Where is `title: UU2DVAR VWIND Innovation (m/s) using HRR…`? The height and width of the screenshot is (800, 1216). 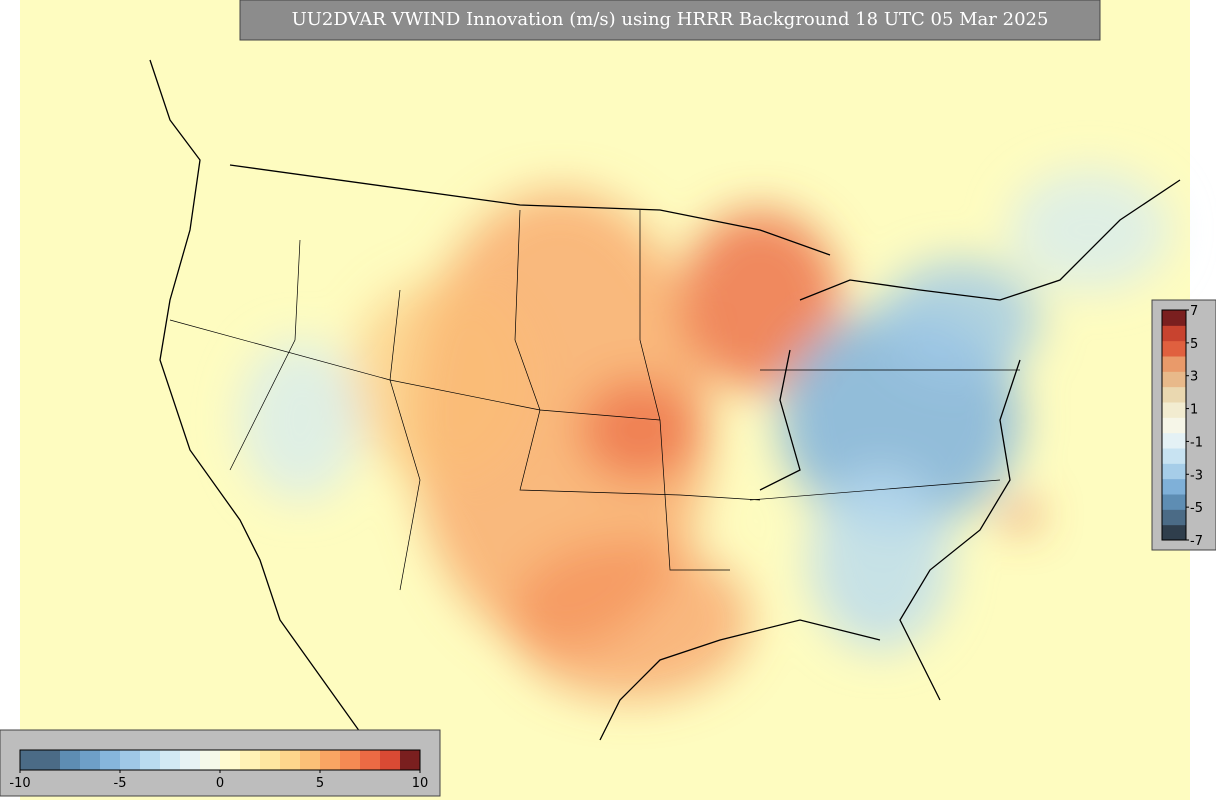
title: UU2DVAR VWIND Innovation (m/s) using HRR… is located at coordinates (670, 19).